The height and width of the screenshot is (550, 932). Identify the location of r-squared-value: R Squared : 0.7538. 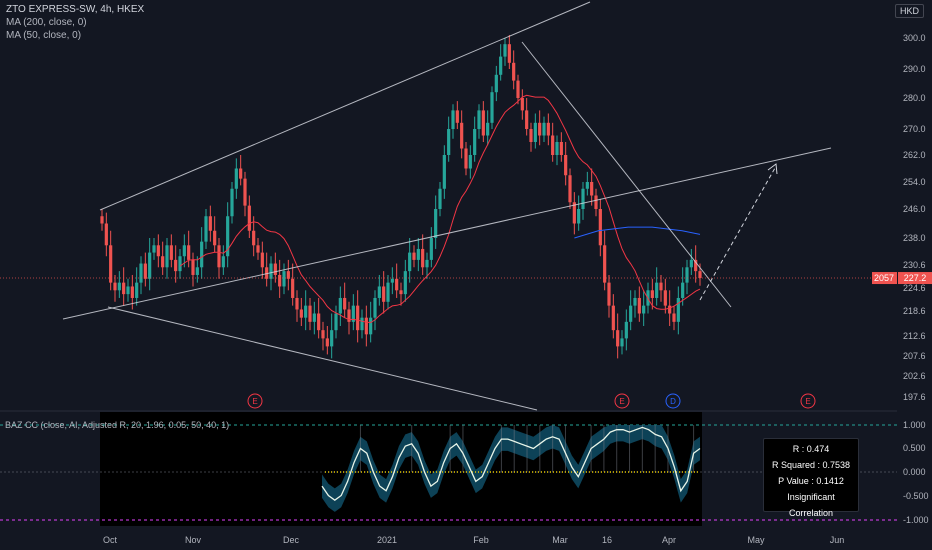
(811, 465).